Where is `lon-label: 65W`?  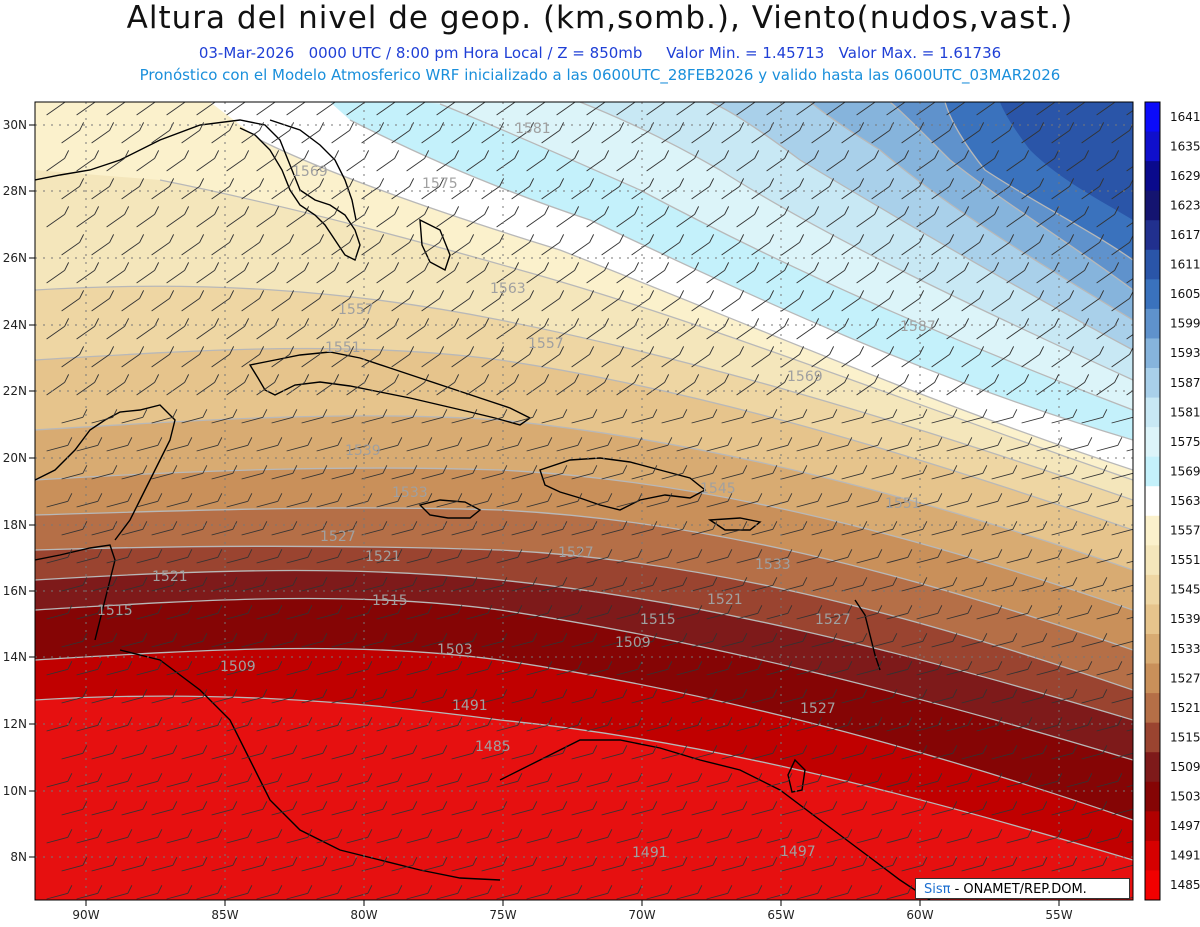
lon-label: 65W is located at coordinates (780, 915).